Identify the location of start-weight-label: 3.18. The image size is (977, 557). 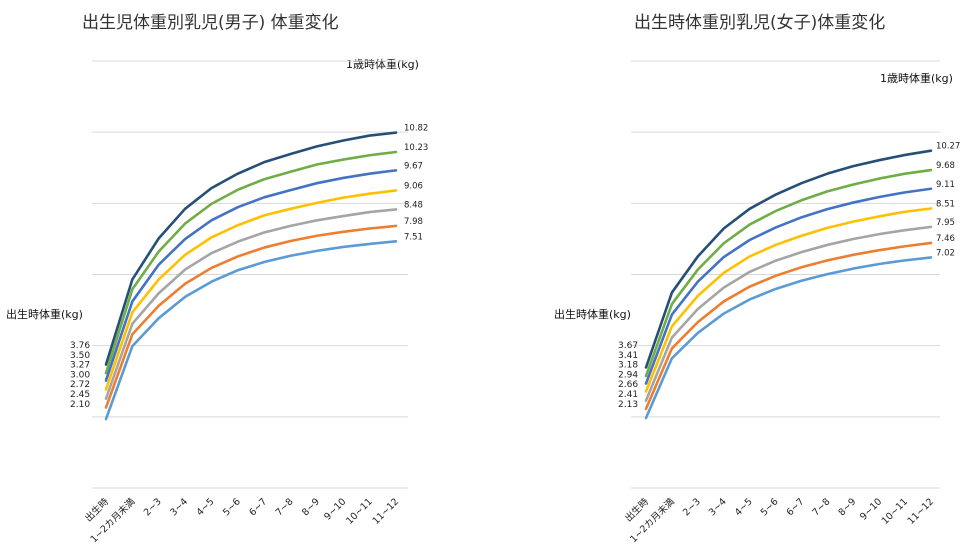
(628, 366).